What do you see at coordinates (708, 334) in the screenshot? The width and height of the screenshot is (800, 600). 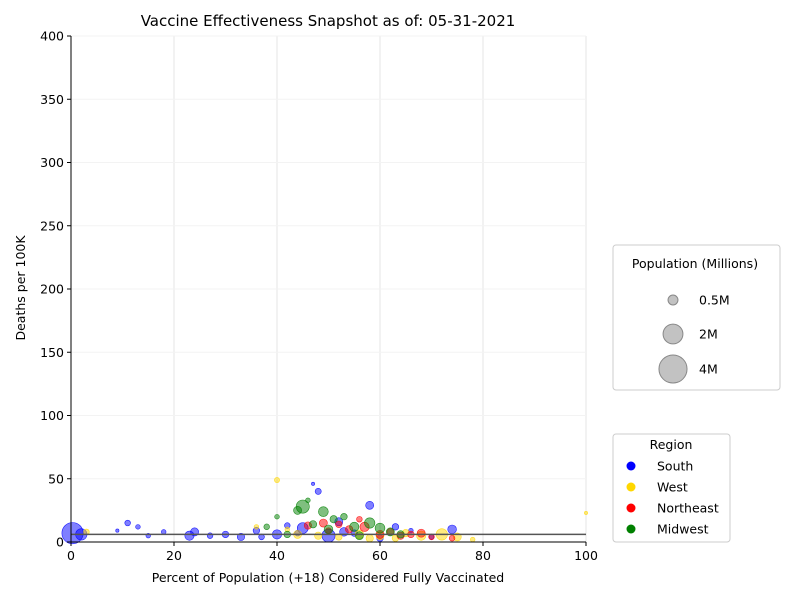 I see `size-legend-label: 2M` at bounding box center [708, 334].